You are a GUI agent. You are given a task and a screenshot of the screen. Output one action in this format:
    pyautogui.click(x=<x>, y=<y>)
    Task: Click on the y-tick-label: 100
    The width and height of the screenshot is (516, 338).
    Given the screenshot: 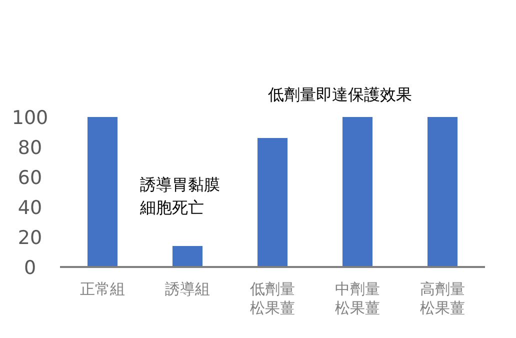 What is the action you would take?
    pyautogui.click(x=30, y=118)
    